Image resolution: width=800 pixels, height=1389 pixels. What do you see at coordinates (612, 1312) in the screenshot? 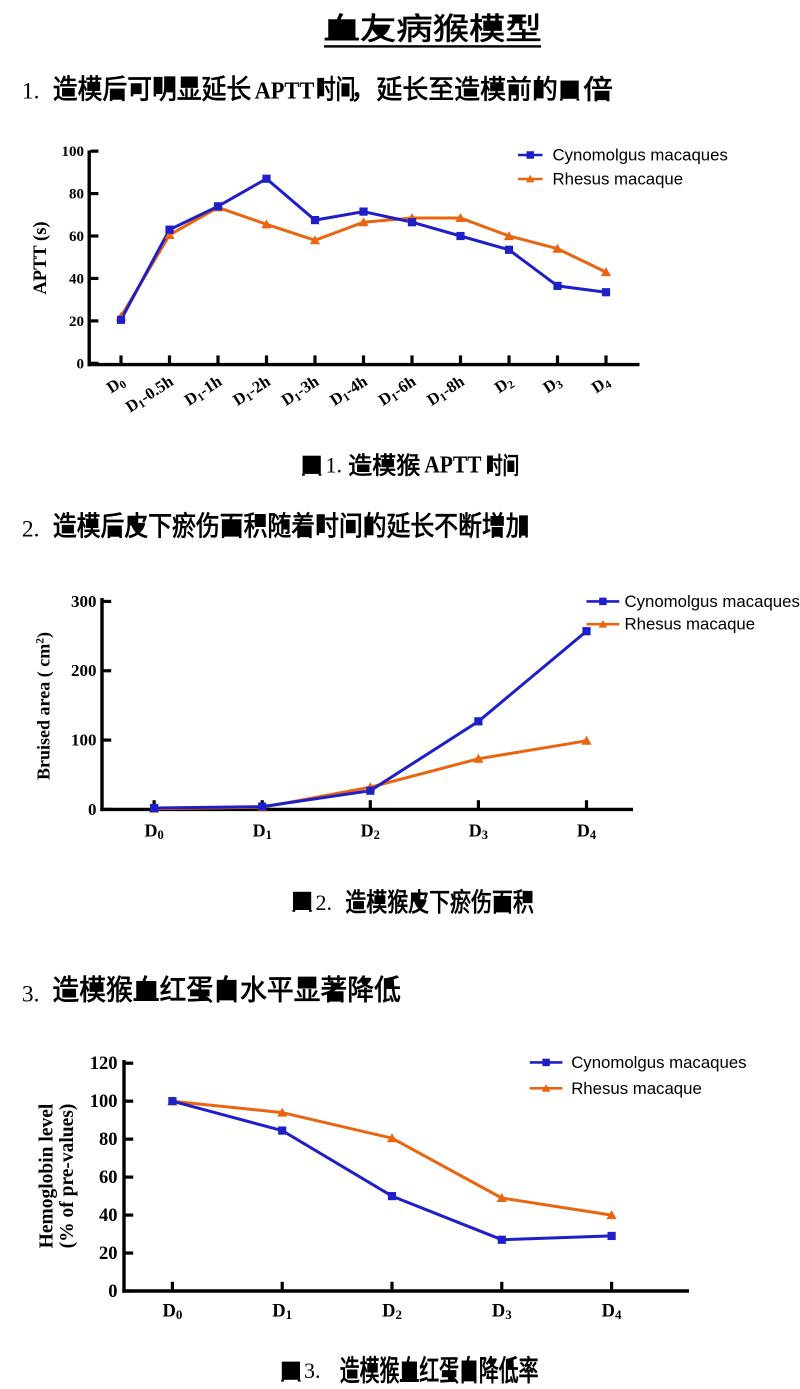
I see `svg-text: D4` at bounding box center [612, 1312].